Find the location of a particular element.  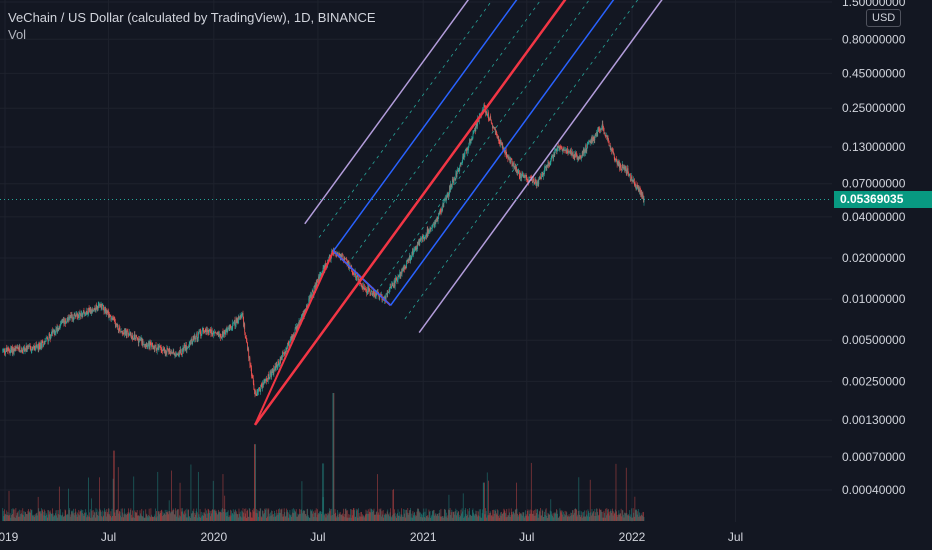

price-tick-label: 0.00070000 is located at coordinates (874, 457).